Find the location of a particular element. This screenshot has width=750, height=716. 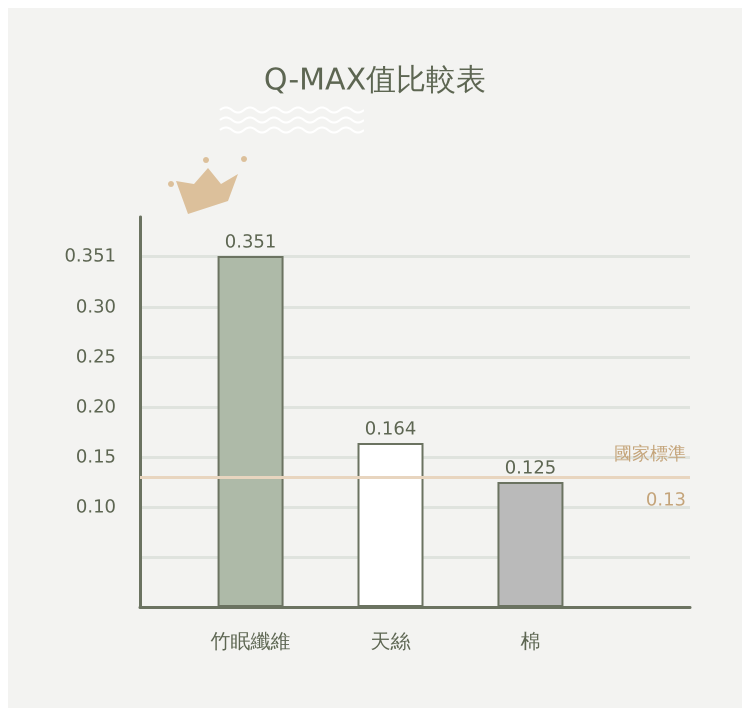

text: 國家標準 0.13 is located at coordinates (650, 477).